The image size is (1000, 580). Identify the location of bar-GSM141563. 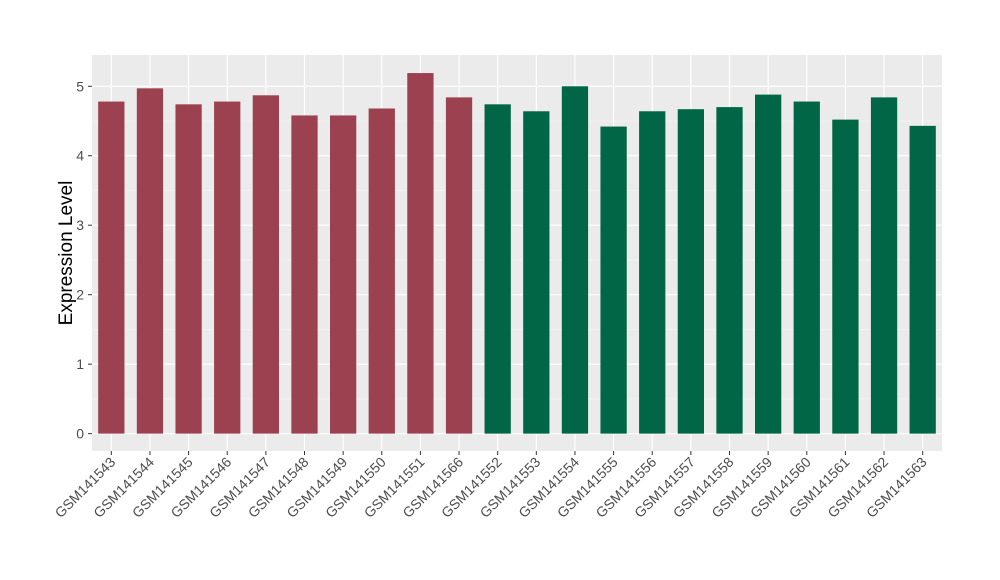
(922, 279).